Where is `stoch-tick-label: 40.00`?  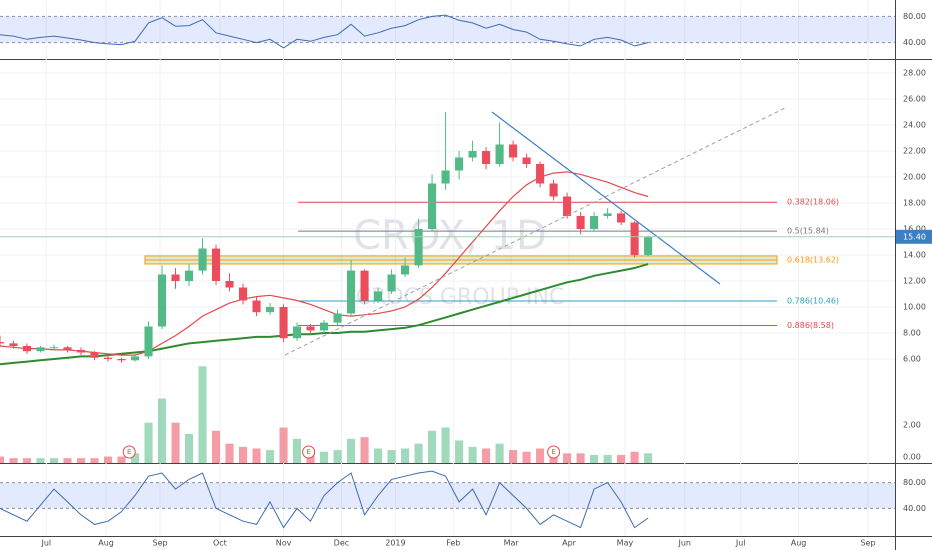 stoch-tick-label: 40.00 is located at coordinates (914, 508).